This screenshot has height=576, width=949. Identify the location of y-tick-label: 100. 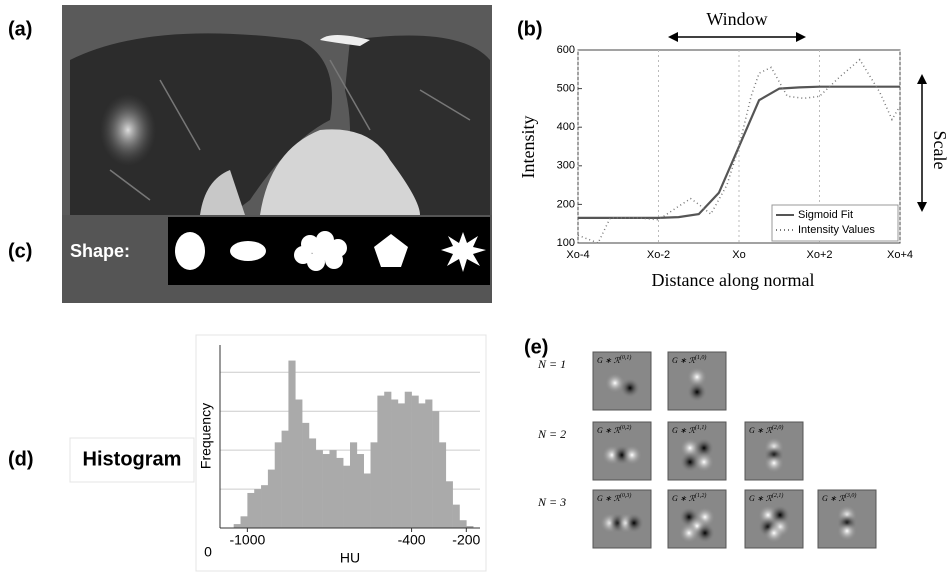
(566, 243).